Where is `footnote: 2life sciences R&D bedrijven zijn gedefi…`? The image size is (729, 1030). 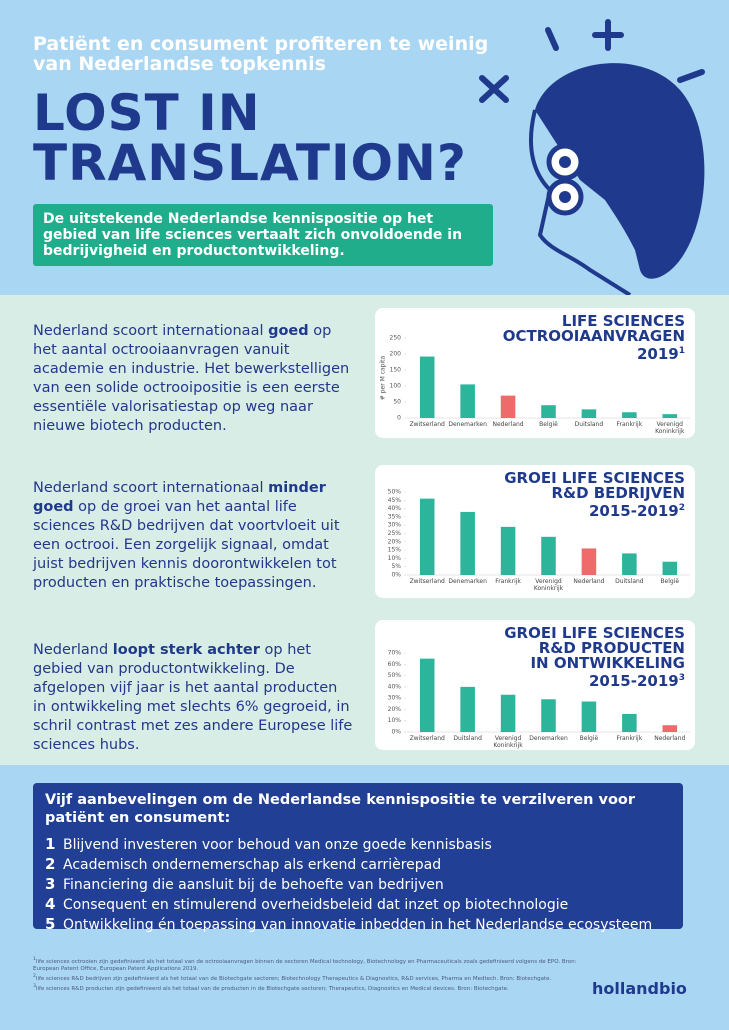 footnote: 2life sciences R&D bedrijven zijn gedefi… is located at coordinates (313, 978).